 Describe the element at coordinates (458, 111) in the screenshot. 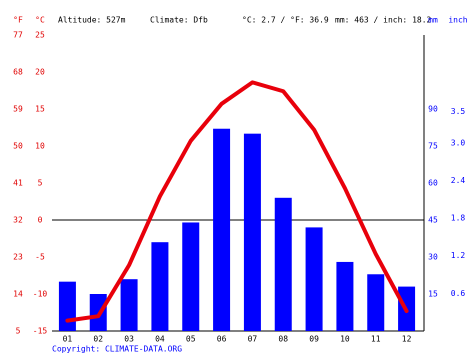

I see `inch-tick-label: 3.5` at that location.